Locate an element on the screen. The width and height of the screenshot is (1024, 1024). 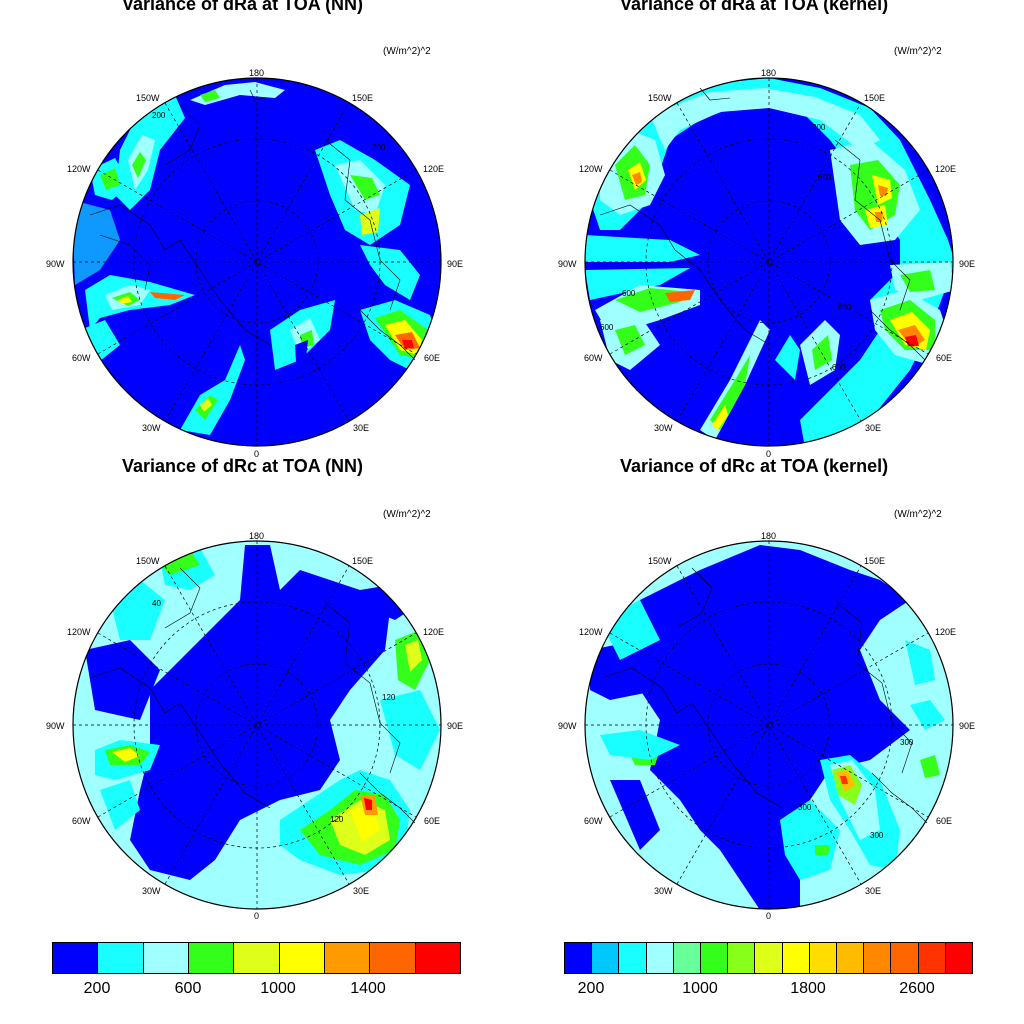
colorbar-nn-label: 1400 is located at coordinates (368, 988).